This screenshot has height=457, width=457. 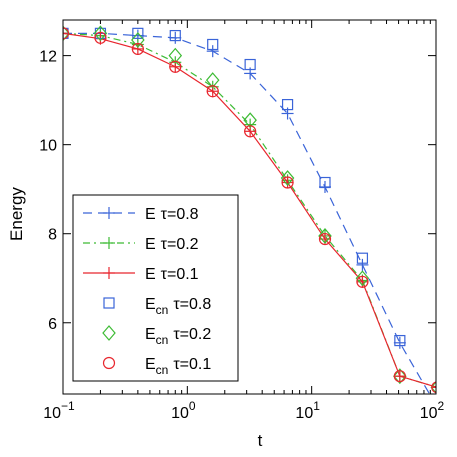 What do you see at coordinates (59, 410) in the screenshot?
I see `x-tick-label: 10⁻¹` at bounding box center [59, 410].